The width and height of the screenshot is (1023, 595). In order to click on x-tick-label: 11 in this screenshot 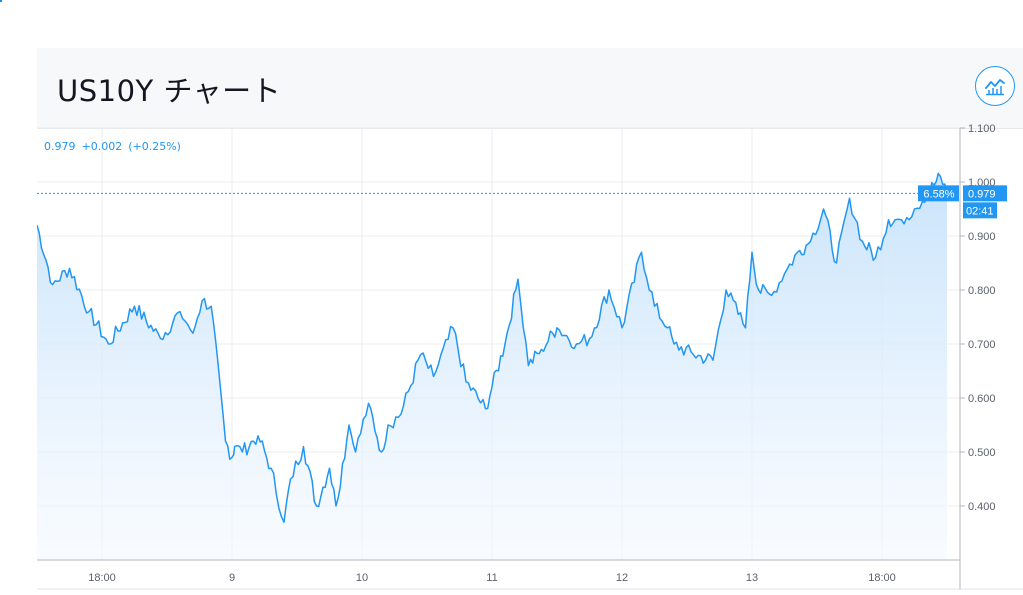, I will do `click(491, 578)`.